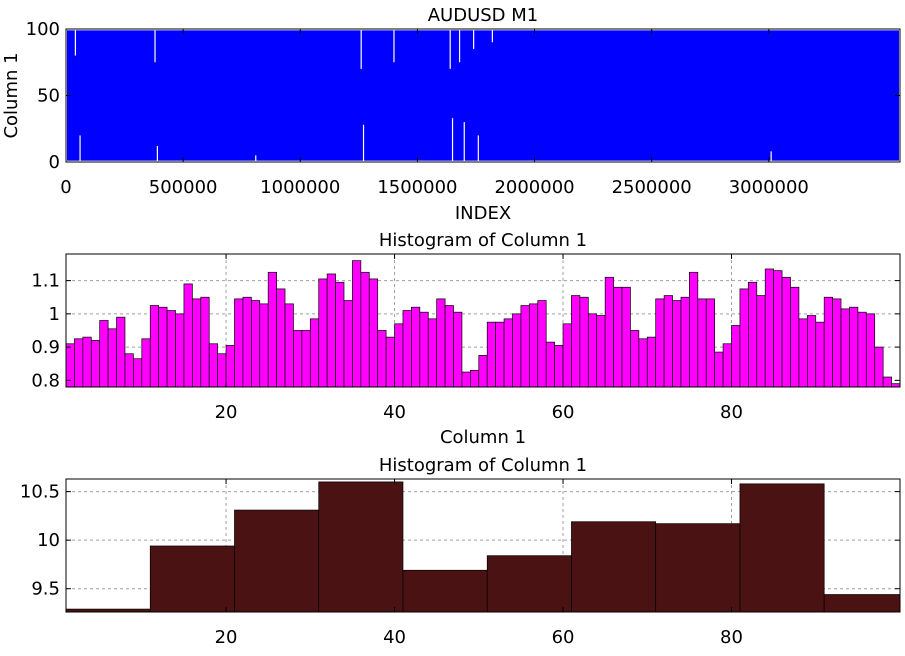  I want to click on x-tick-label-0: 0, so click(65, 187).